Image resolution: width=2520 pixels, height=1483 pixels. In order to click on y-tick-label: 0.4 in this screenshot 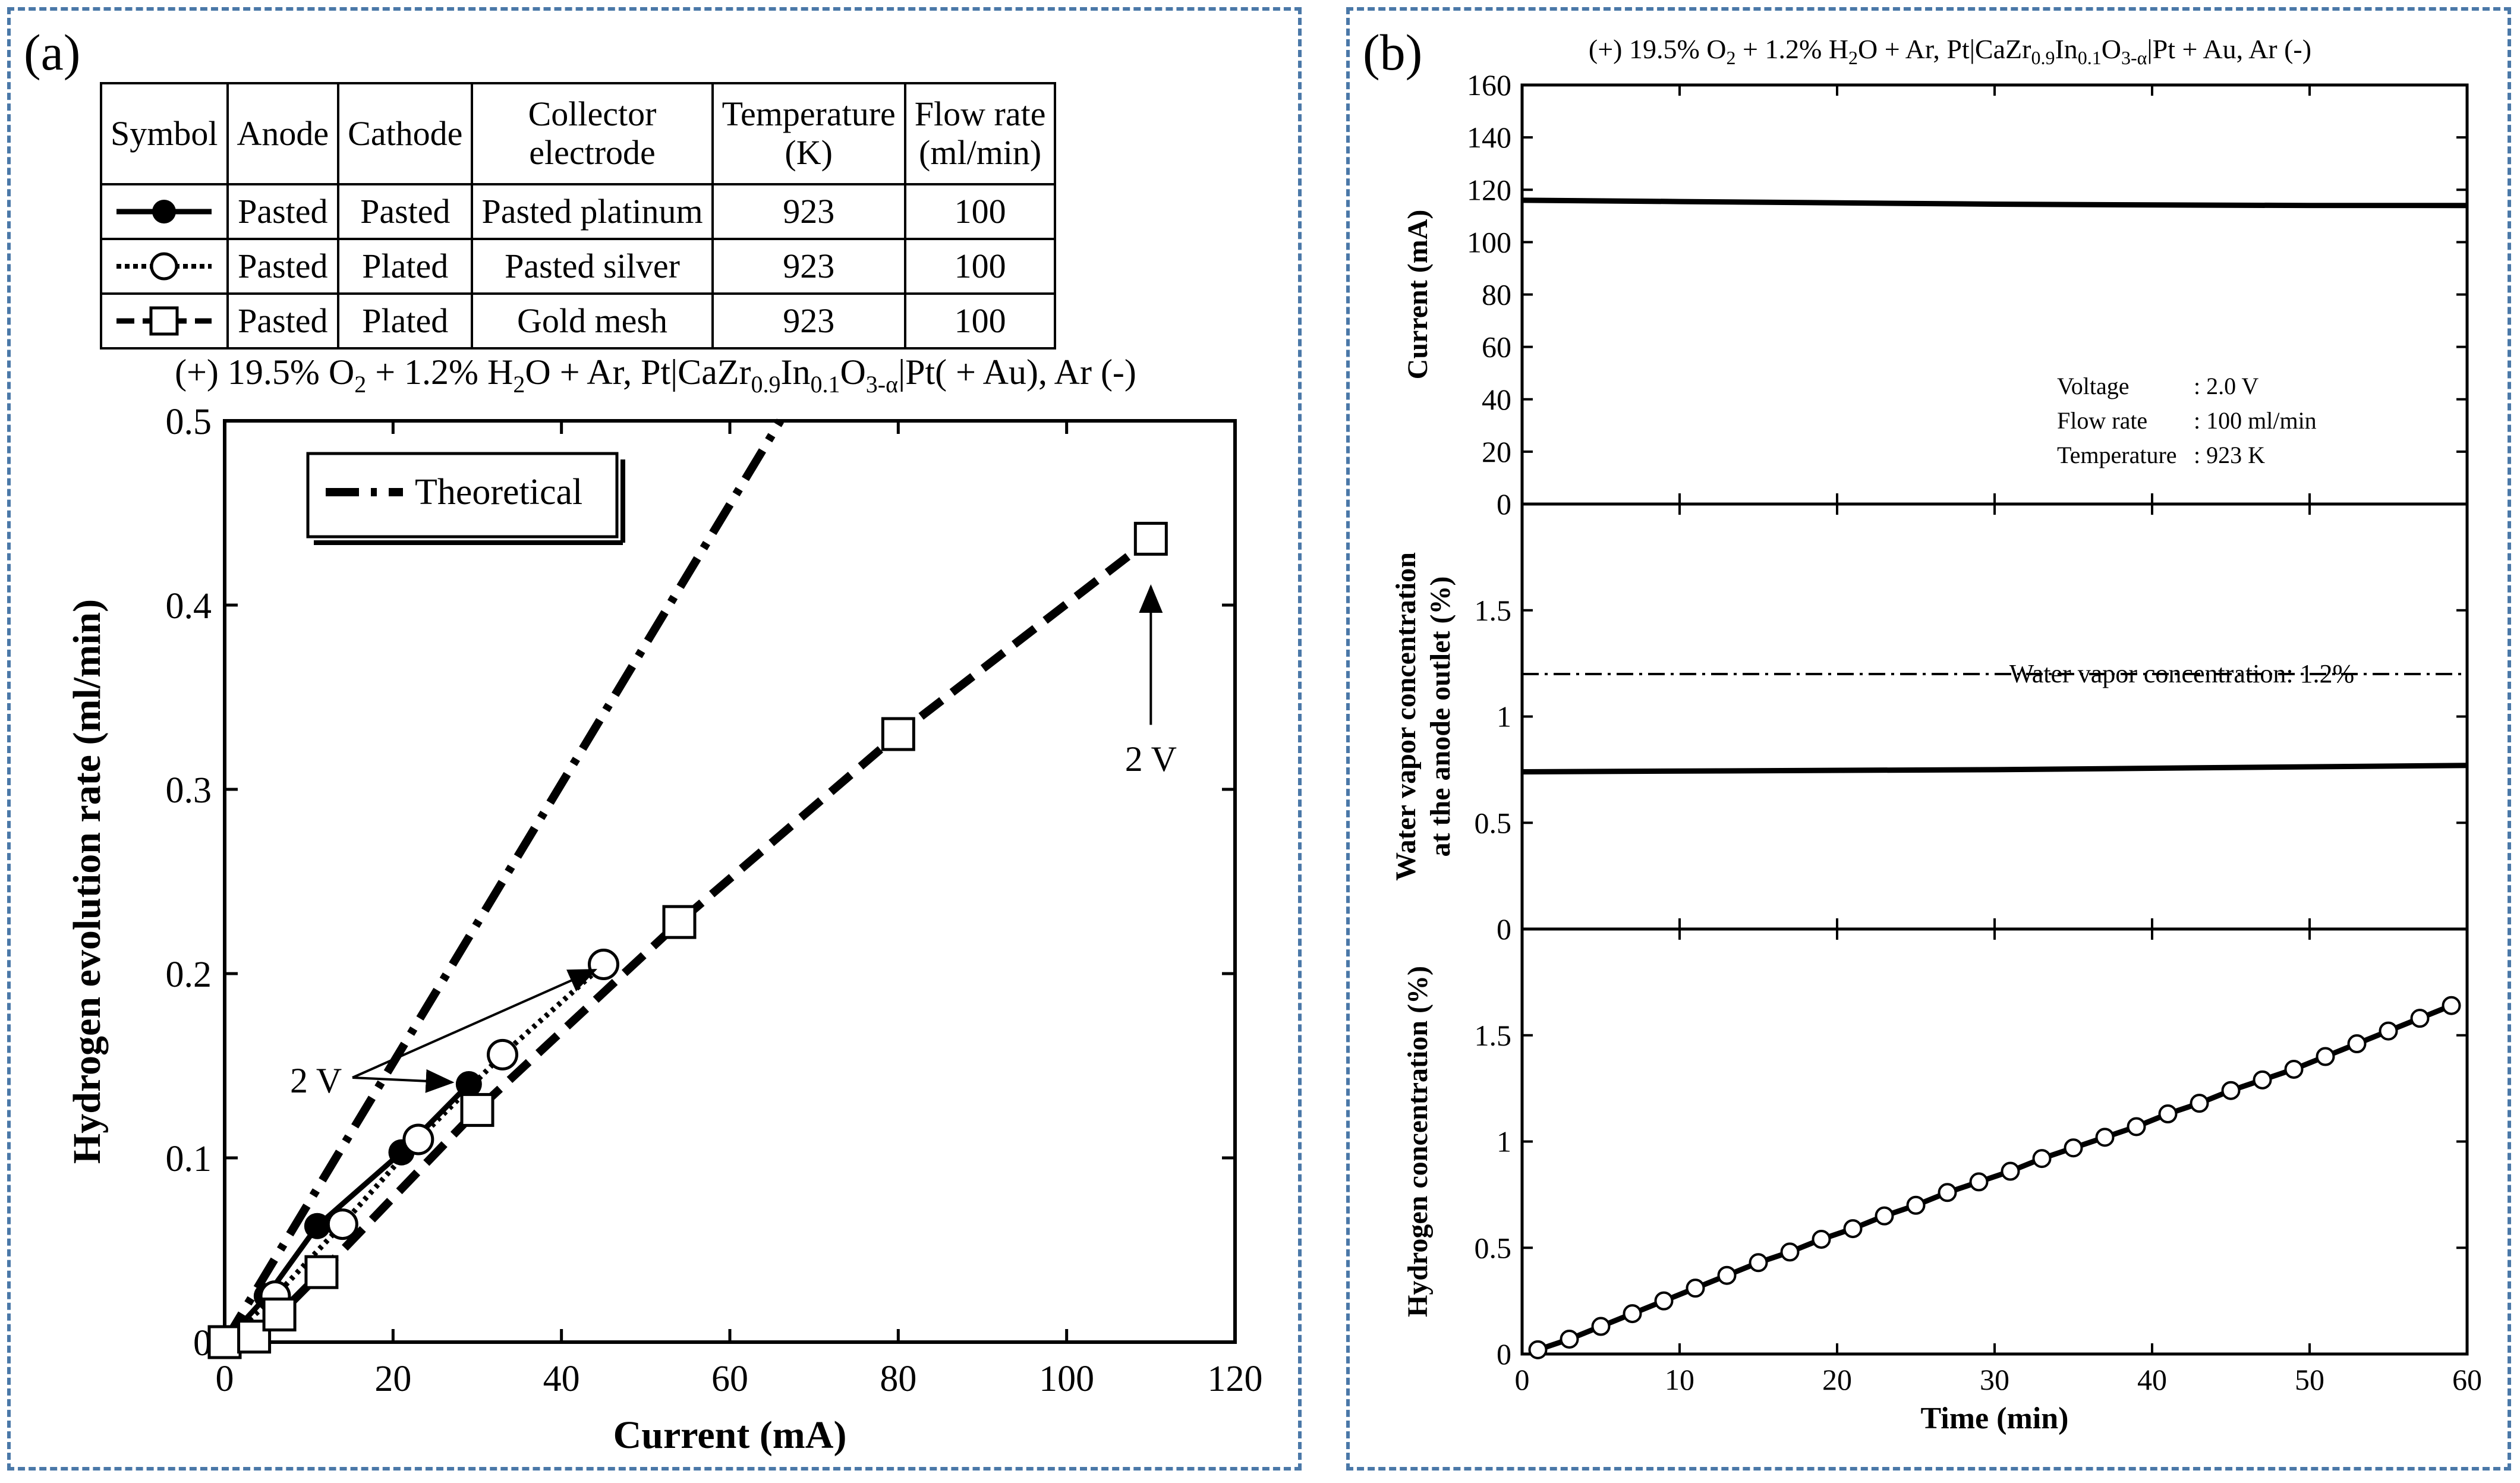, I will do `click(189, 606)`.